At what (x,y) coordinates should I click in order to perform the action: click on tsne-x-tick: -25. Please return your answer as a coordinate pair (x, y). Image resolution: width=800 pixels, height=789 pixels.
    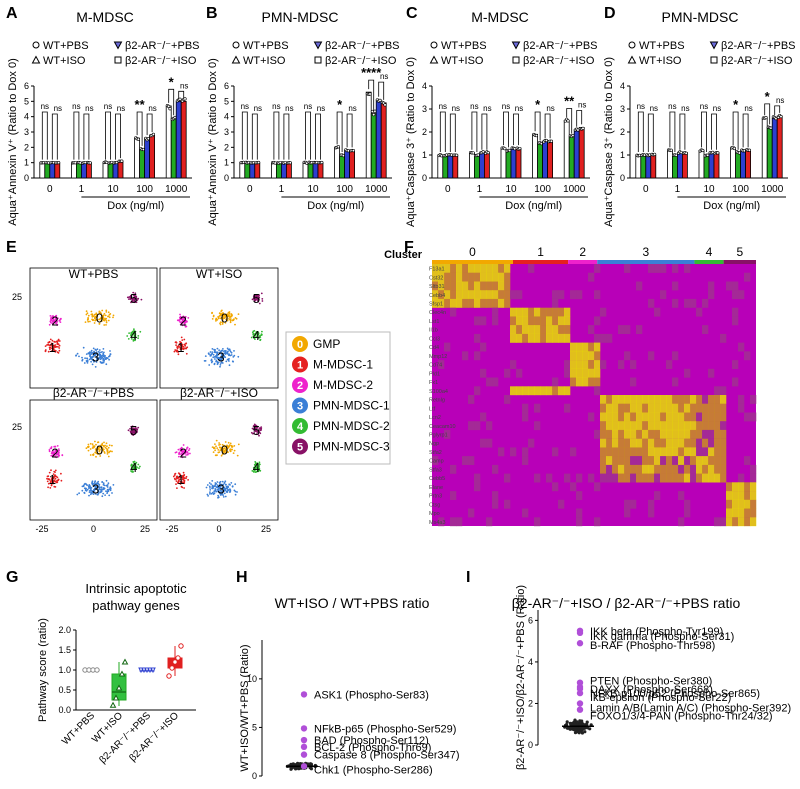
    Looking at the image, I should click on (171, 529).